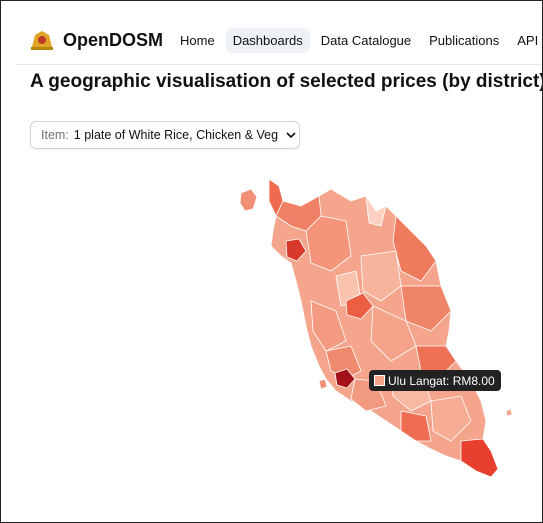 The image size is (543, 523). I want to click on dropdown-label: Item:, so click(55, 135).